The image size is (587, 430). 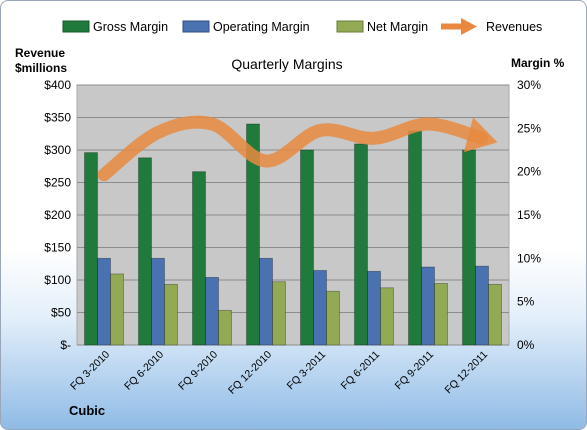 I want to click on left-tick-label: $400, so click(x=57, y=85).